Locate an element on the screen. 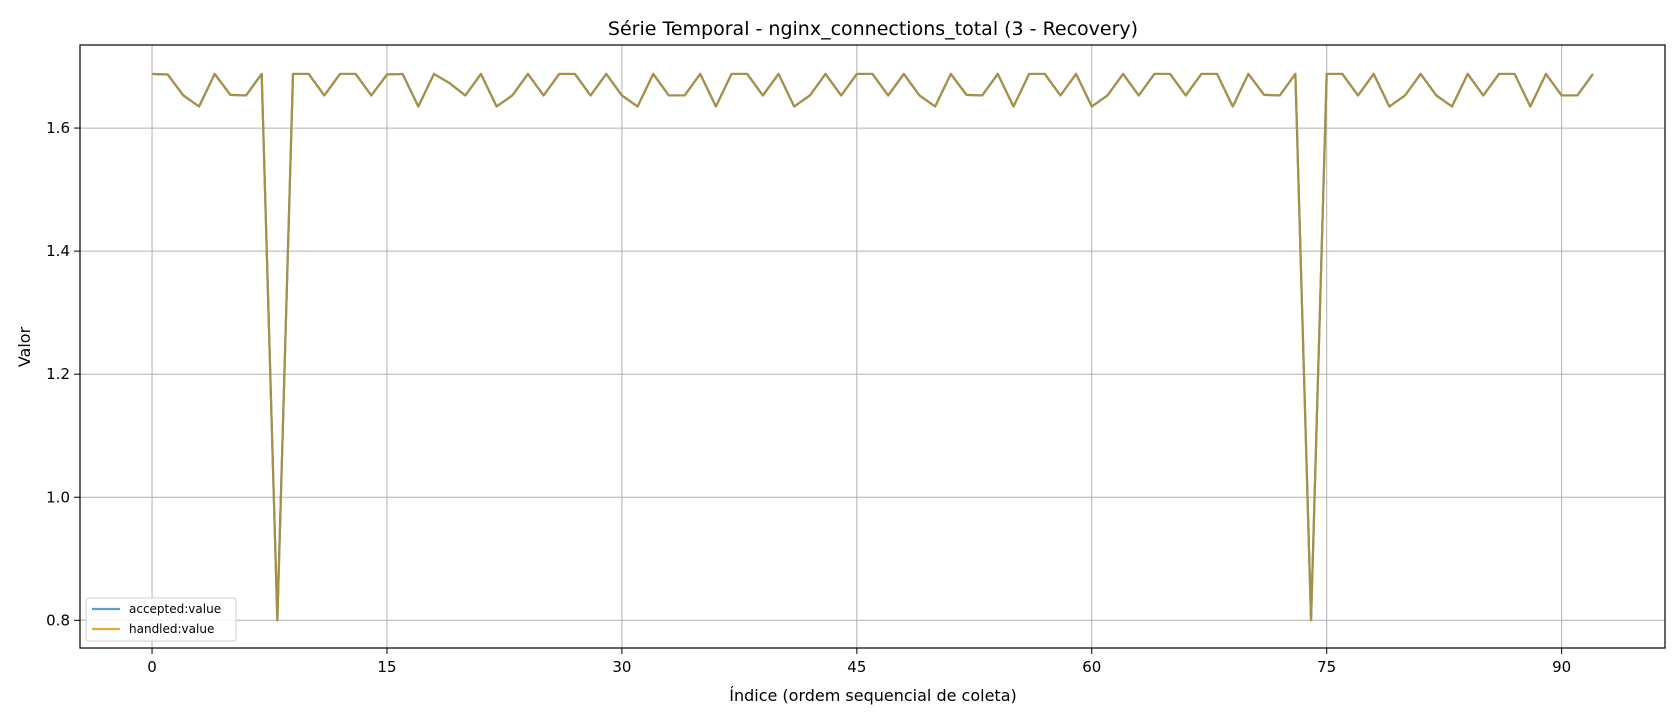 The image size is (1680, 724). x-axis-ticks: 0 15 30 45 60 75 90 is located at coordinates (859, 662).